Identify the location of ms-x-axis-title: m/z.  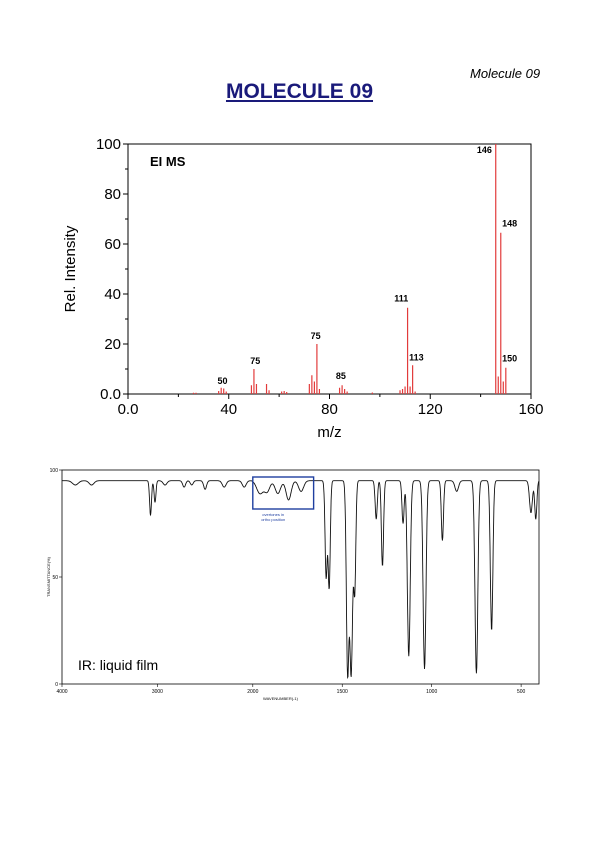
(329, 432).